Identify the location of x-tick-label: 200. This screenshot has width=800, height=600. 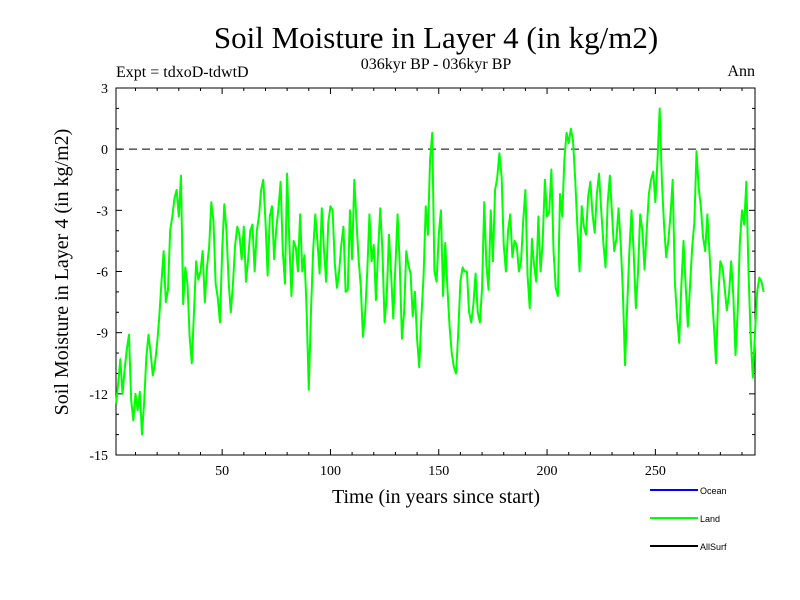
(547, 471).